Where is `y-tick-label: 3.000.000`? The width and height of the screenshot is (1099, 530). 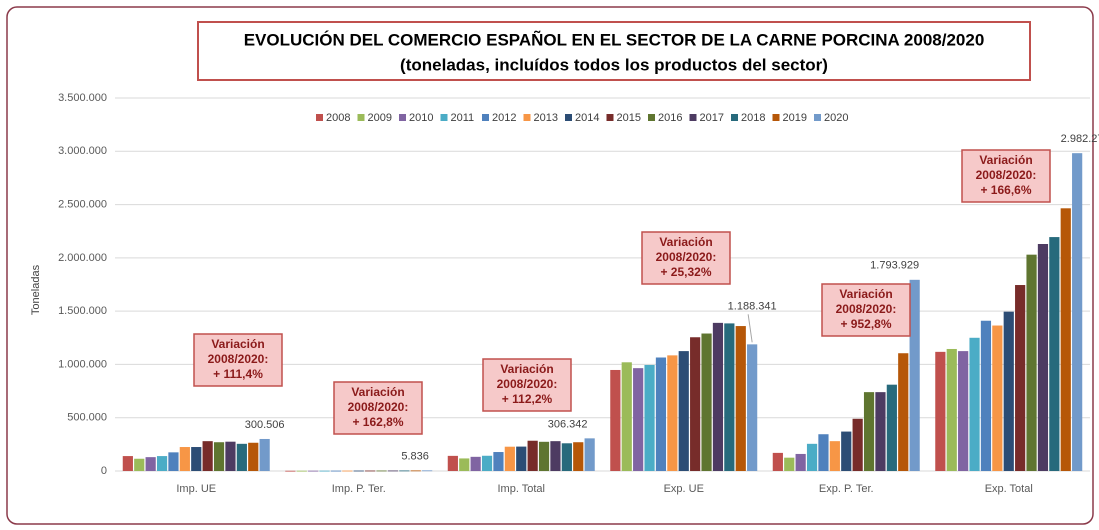 y-tick-label: 3.000.000 is located at coordinates (82, 151).